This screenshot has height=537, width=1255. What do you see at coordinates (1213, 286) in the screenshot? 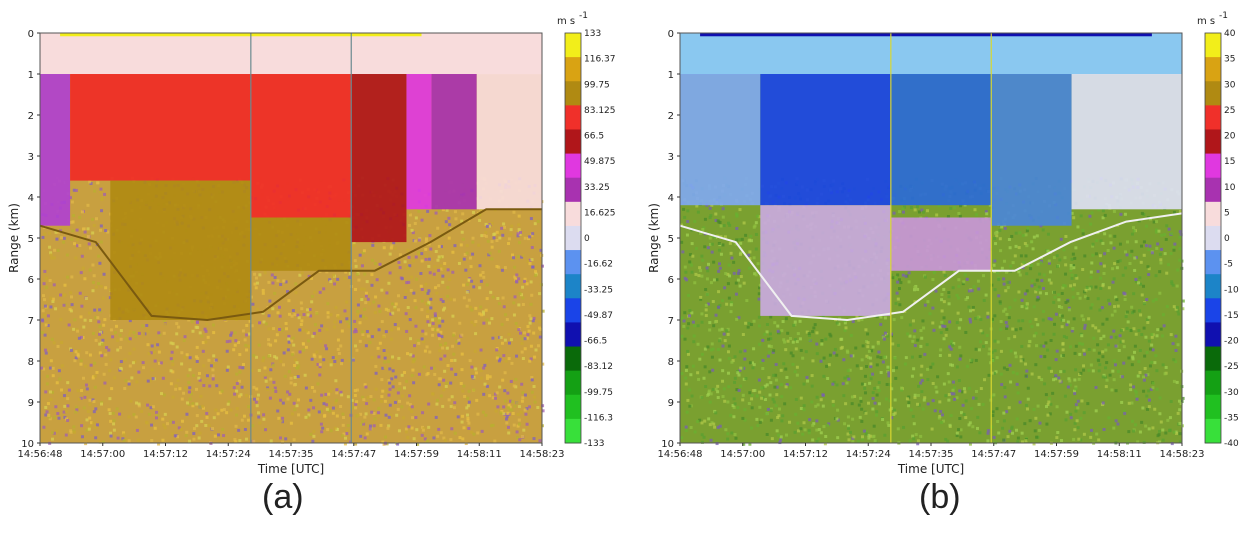
I see `colorbar-swatch` at bounding box center [1213, 286].